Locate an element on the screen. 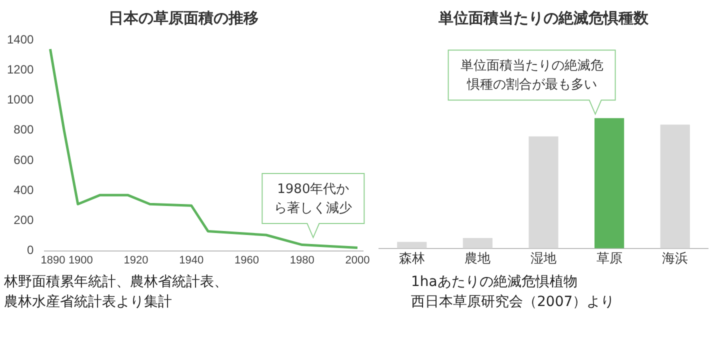 This screenshot has height=338, width=720. x-tick-label: 1890 is located at coordinates (53, 260).